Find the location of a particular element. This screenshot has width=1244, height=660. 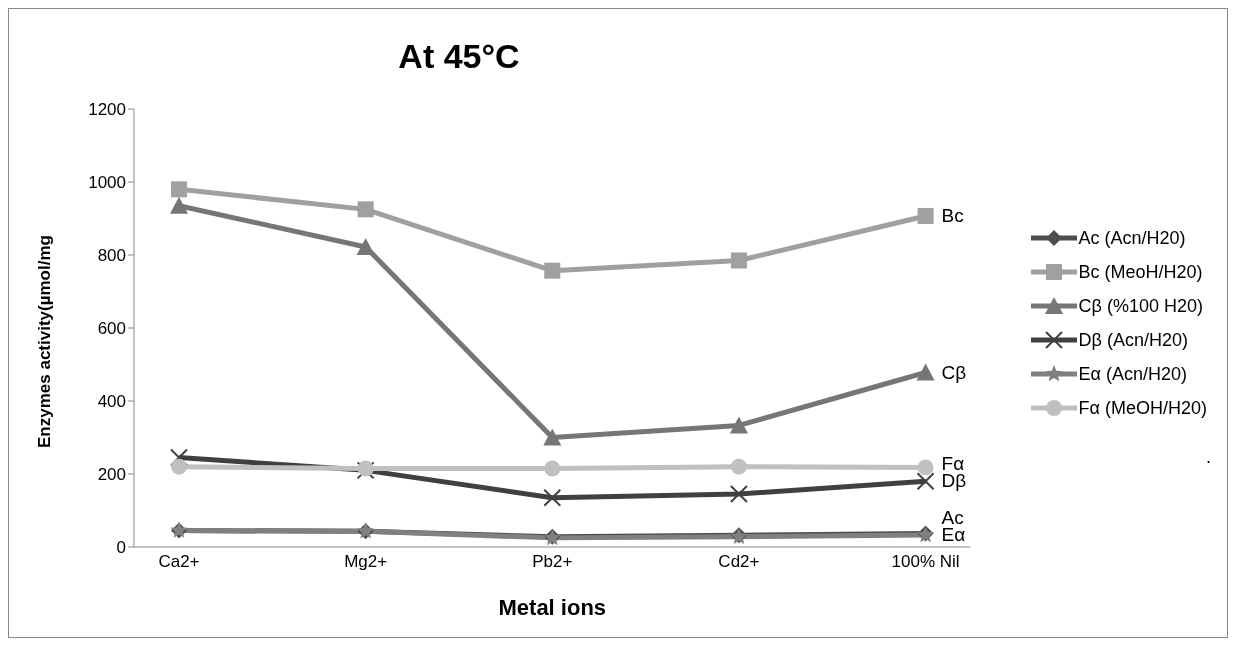

legend-label: Cβ (%100 H20) is located at coordinates (1140, 306).